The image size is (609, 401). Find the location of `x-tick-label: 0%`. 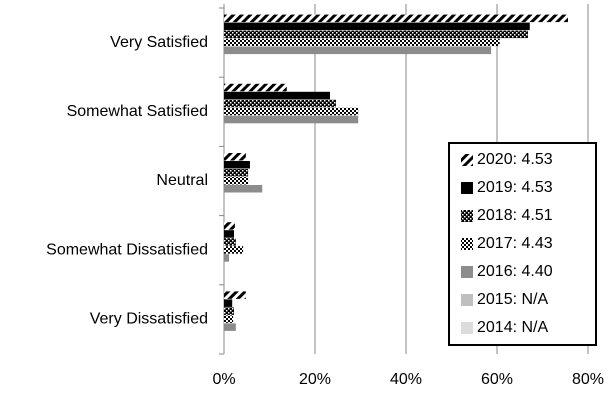

x-tick-label: 0% is located at coordinates (223, 379).